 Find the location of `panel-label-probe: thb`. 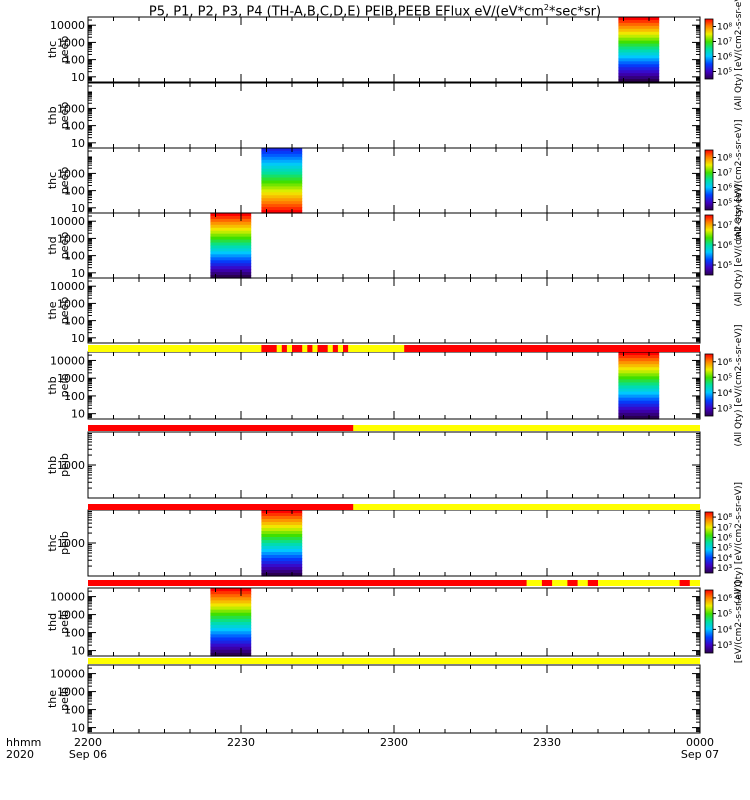

panel-label-probe: thb is located at coordinates (52, 465).